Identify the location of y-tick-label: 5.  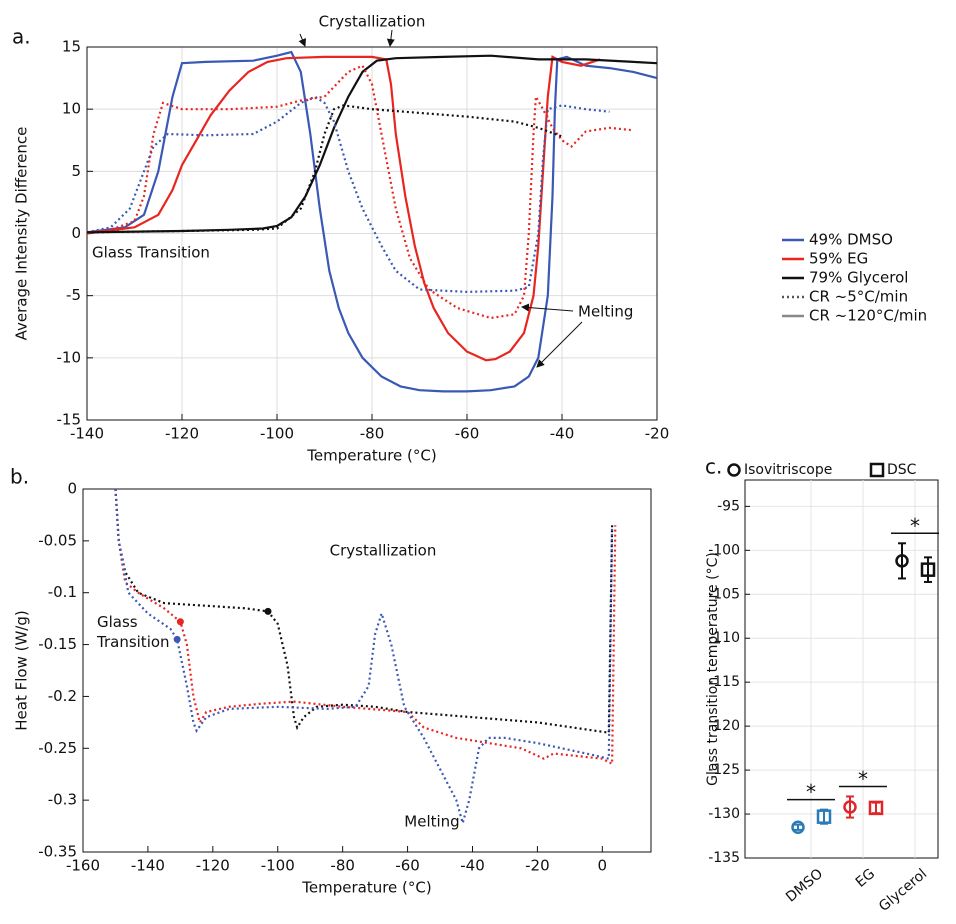
(76, 171).